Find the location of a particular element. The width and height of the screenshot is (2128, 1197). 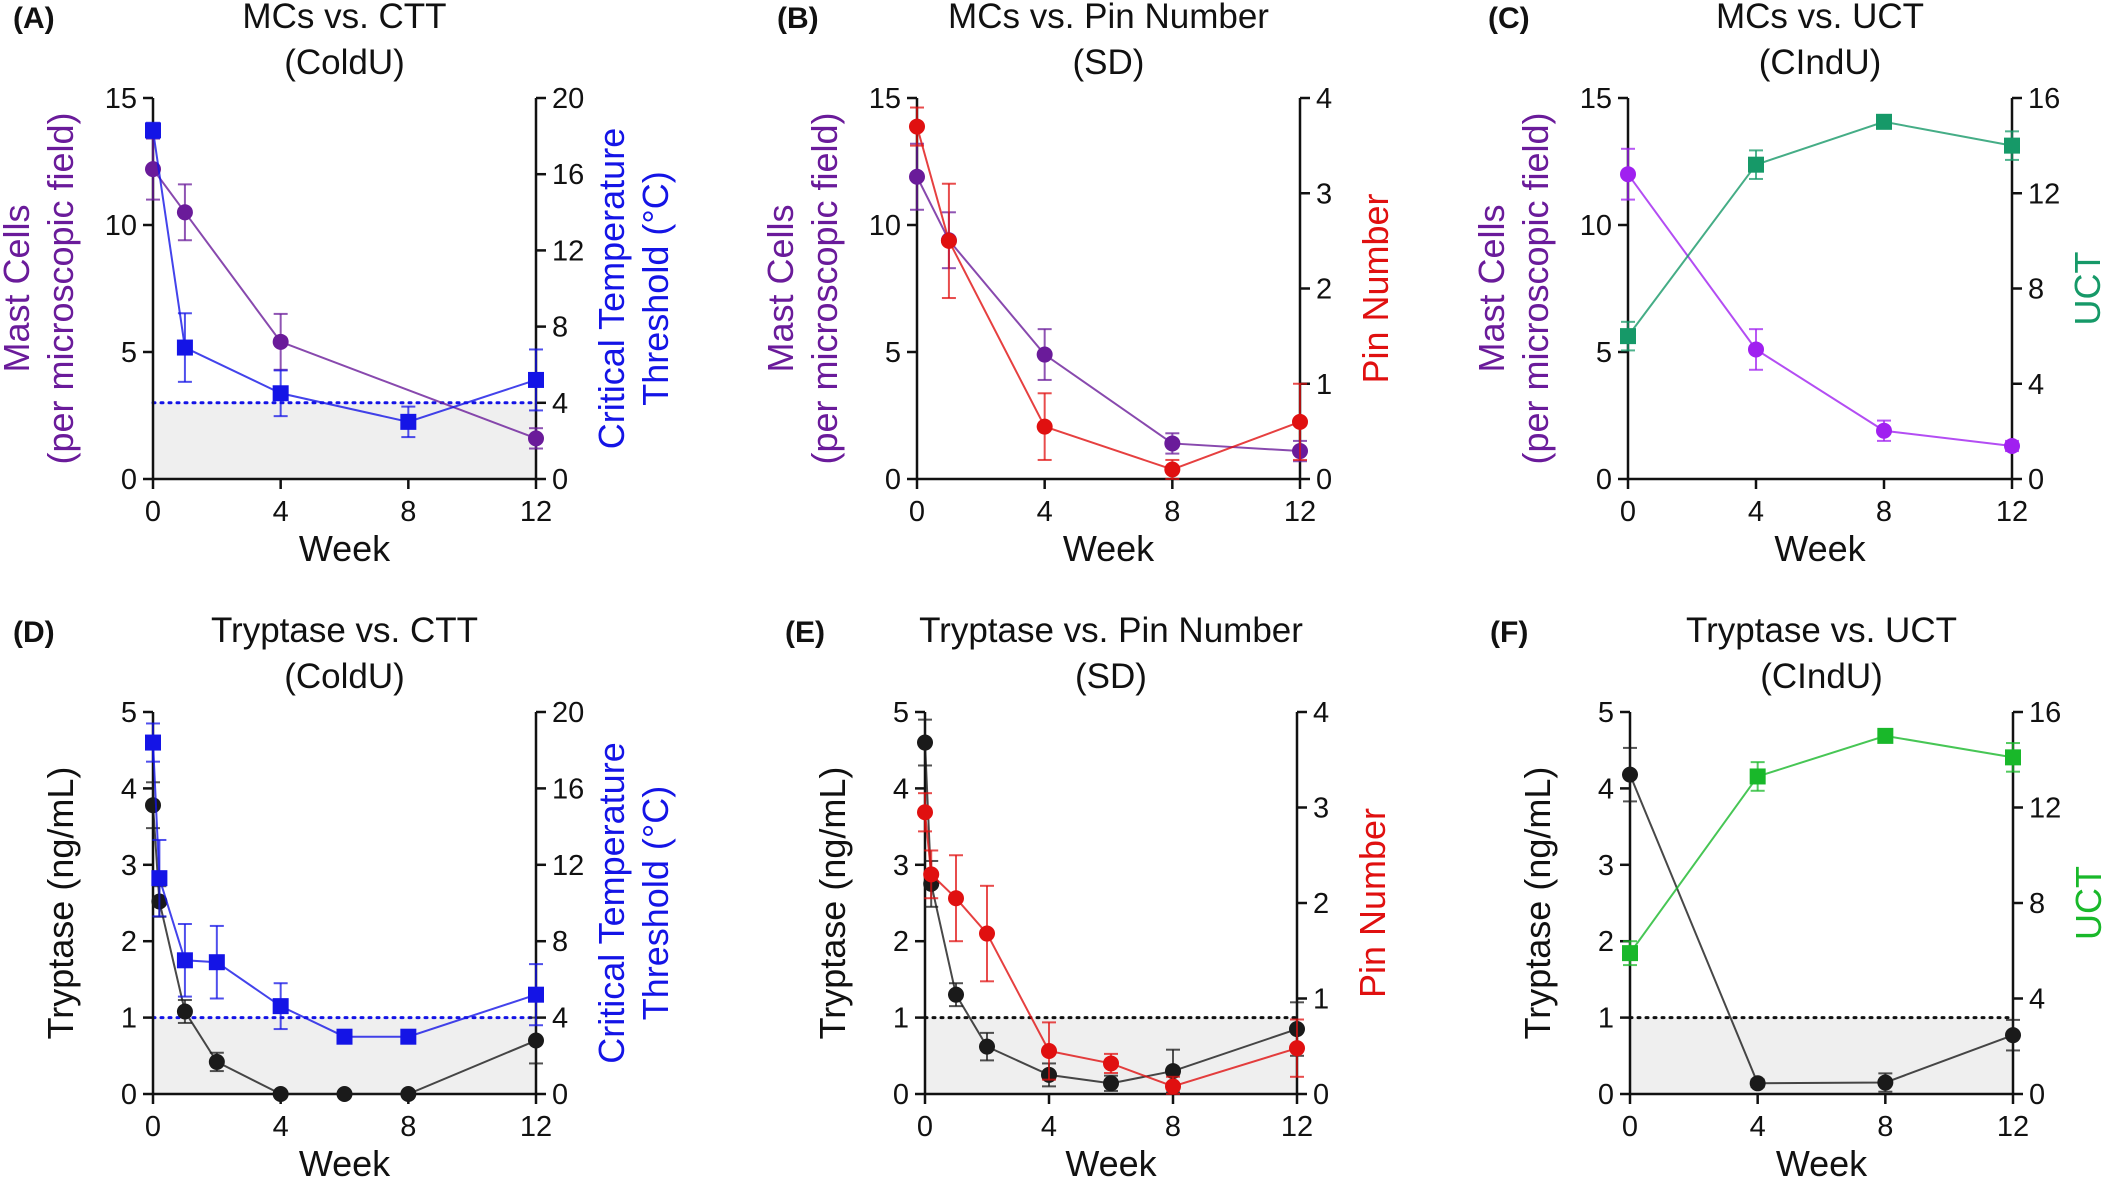

left-axis-label: (per microscopic field) is located at coordinates (60, 288).